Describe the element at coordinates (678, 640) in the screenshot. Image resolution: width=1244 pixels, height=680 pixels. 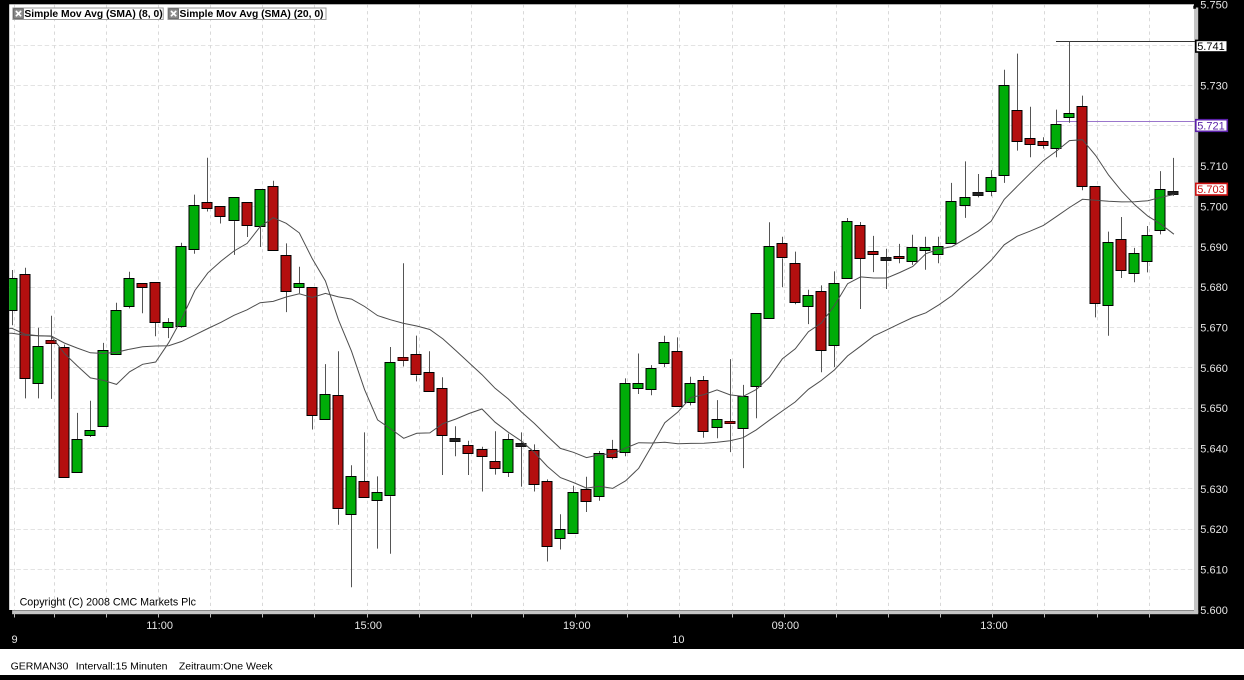
I see `svg-text: 10` at that location.